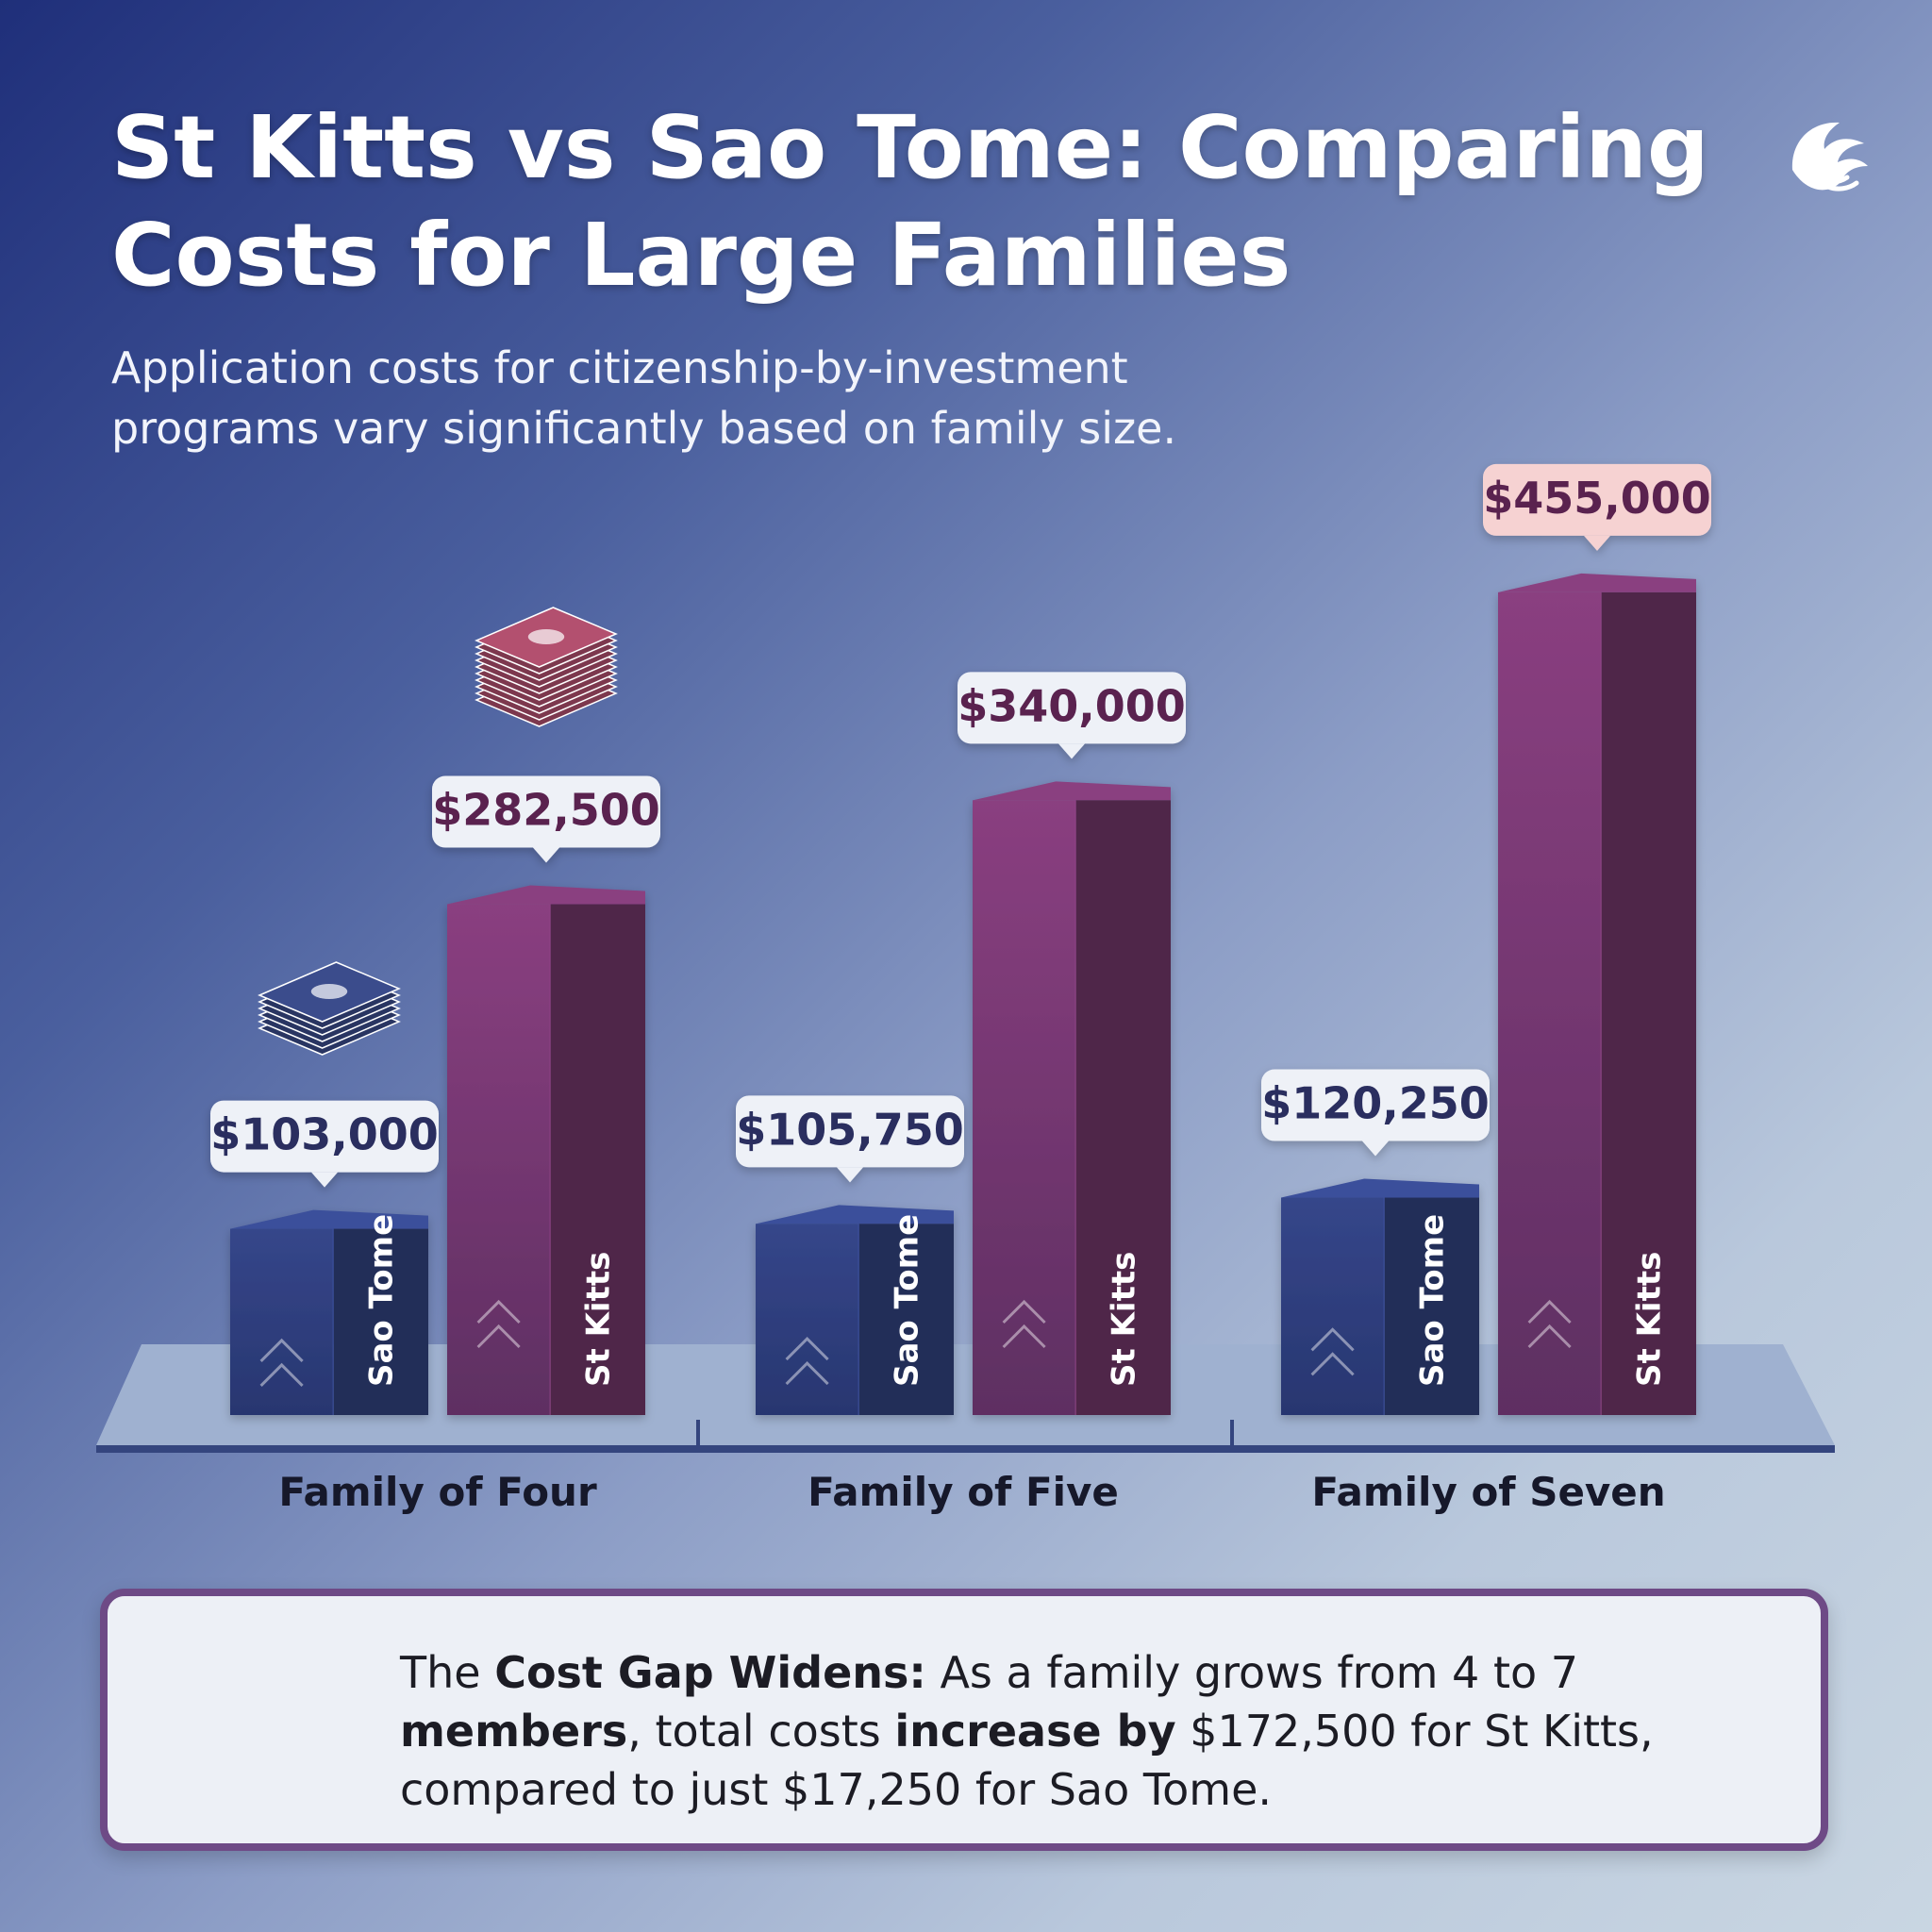 The image size is (1932, 1932). I want to click on wave-swirl-icon, so click(1829, 157).